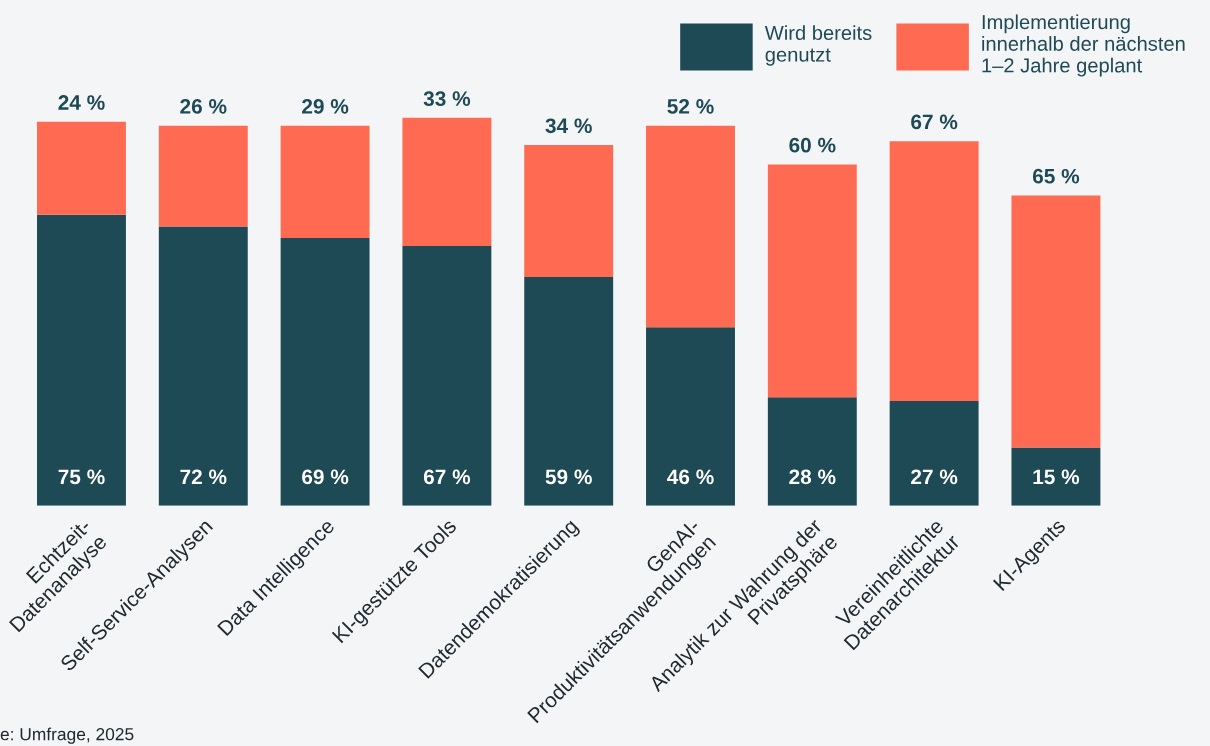 This screenshot has height=746, width=1210. I want to click on legend-label: Implementierung innerhalb der nächsten 1–2 Jahre geplant, so click(1083, 45).